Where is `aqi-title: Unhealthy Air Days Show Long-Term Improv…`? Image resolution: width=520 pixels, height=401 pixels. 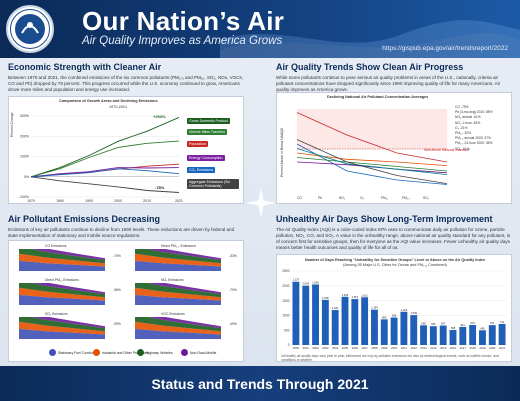 aqi-title: Unhealthy Air Days Show Long-Term Improv… is located at coordinates (384, 219).